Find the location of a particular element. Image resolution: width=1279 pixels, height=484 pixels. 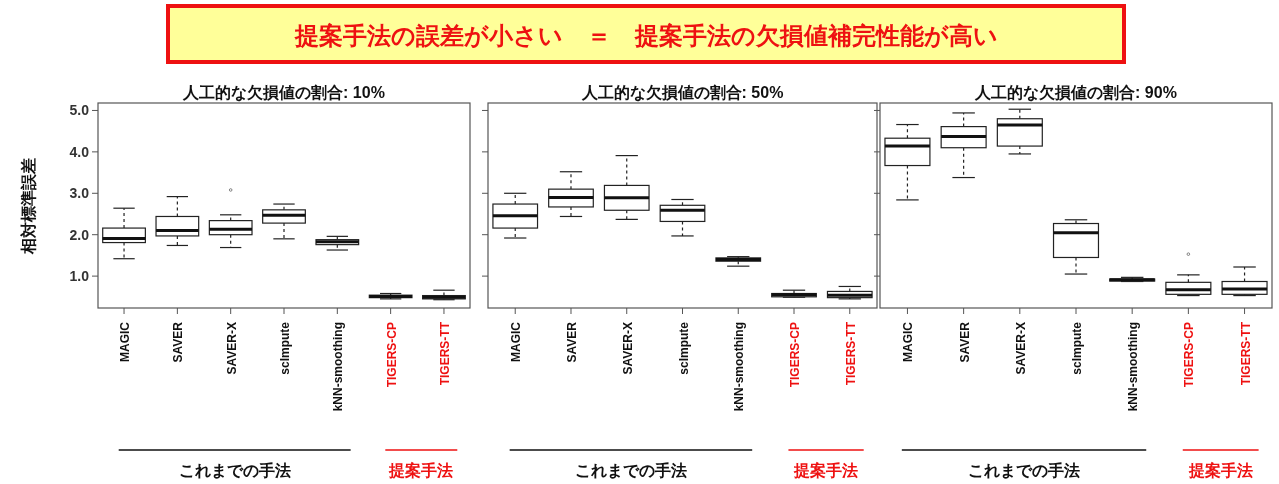

chart-title: 人工的な欠損値の割合: 90% is located at coordinates (1075, 93).